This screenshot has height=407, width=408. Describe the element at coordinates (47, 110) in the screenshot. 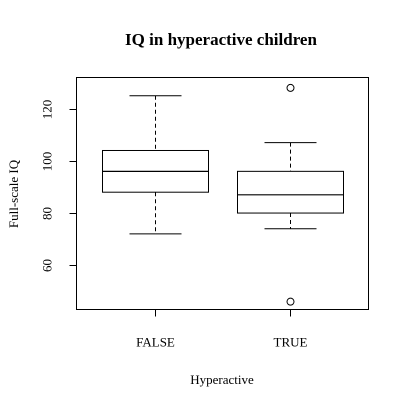

I see `y-tick-label: 120` at that location.